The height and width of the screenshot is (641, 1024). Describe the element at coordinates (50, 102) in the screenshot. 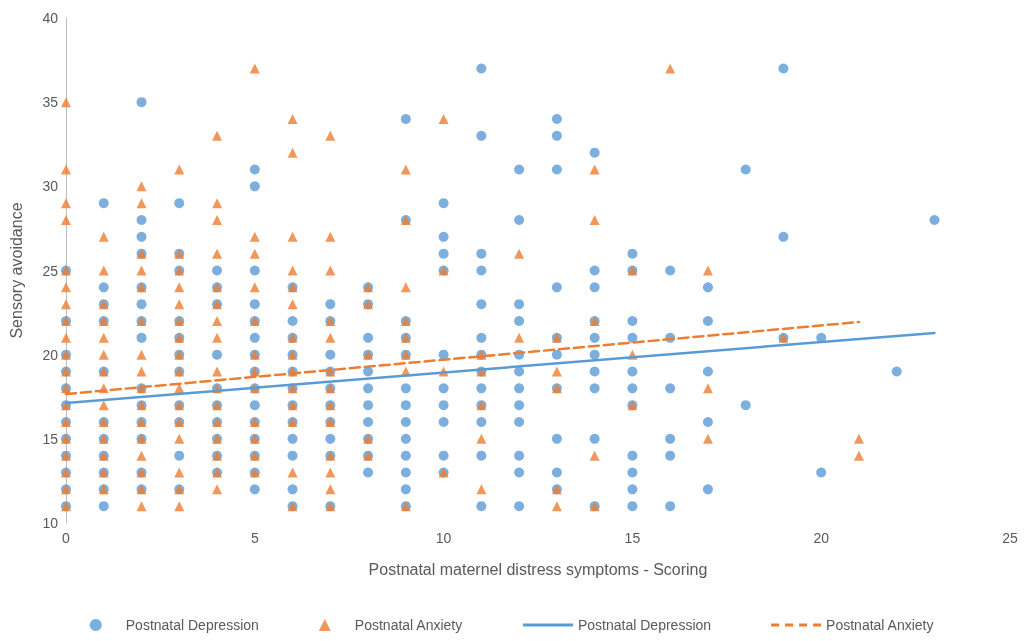

I see `y-tick-label: 35` at that location.